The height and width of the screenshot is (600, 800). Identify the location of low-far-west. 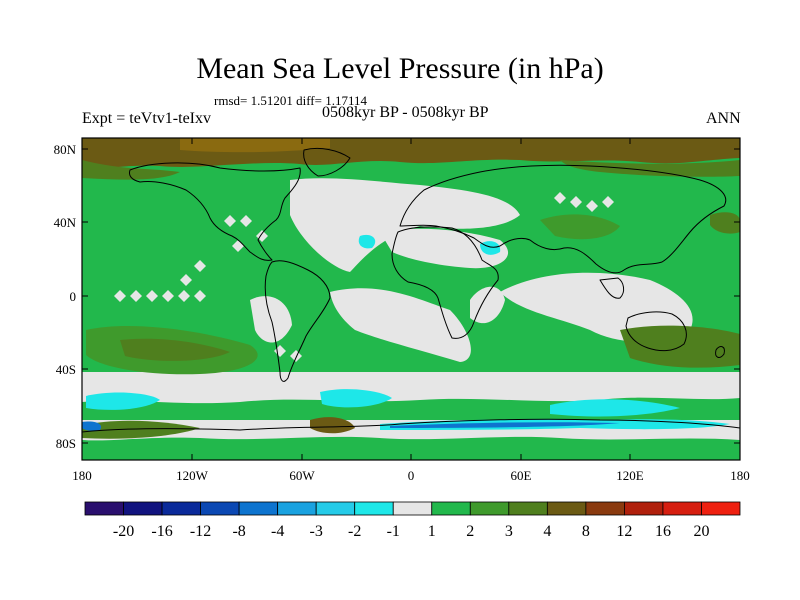
(92, 426).